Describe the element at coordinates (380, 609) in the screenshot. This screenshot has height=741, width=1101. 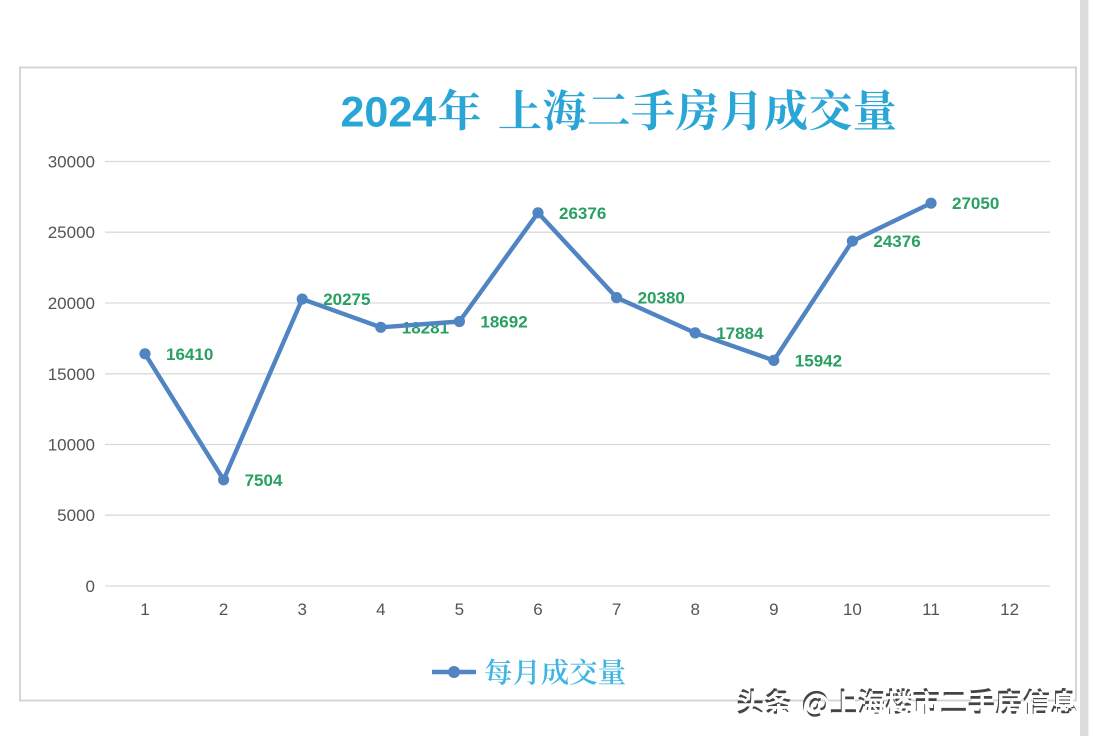
I see `svg-text: 4` at that location.